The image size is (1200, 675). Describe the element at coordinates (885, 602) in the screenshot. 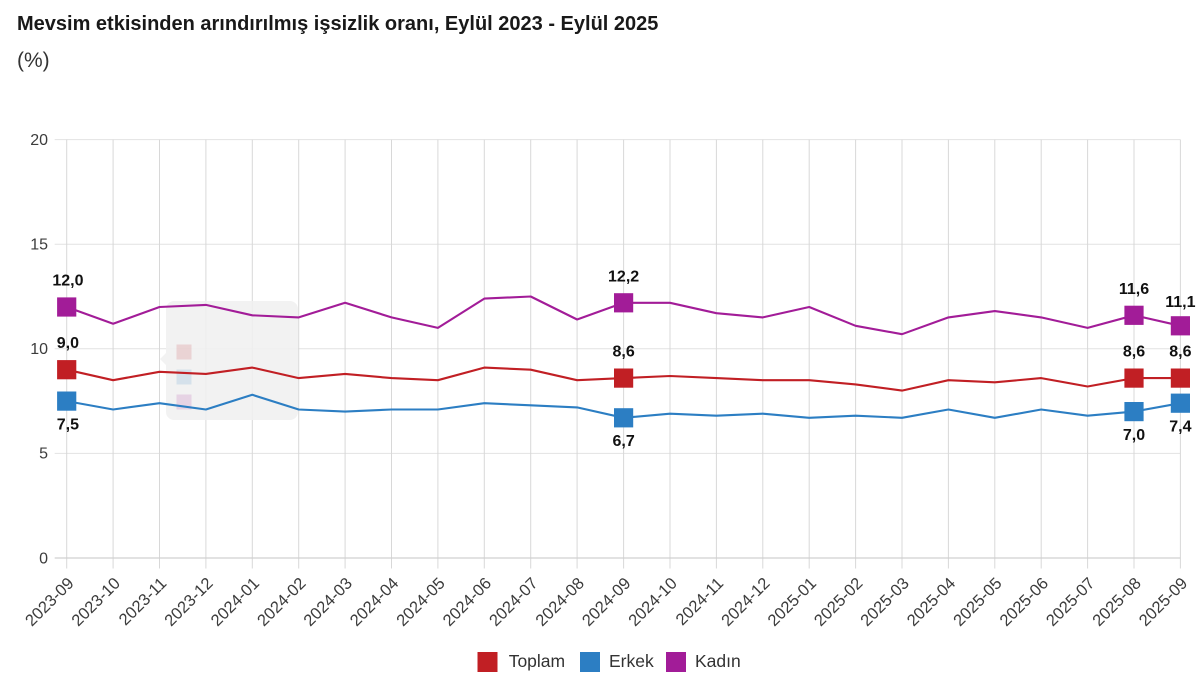

I see `svg-text: 2025-03` at that location.